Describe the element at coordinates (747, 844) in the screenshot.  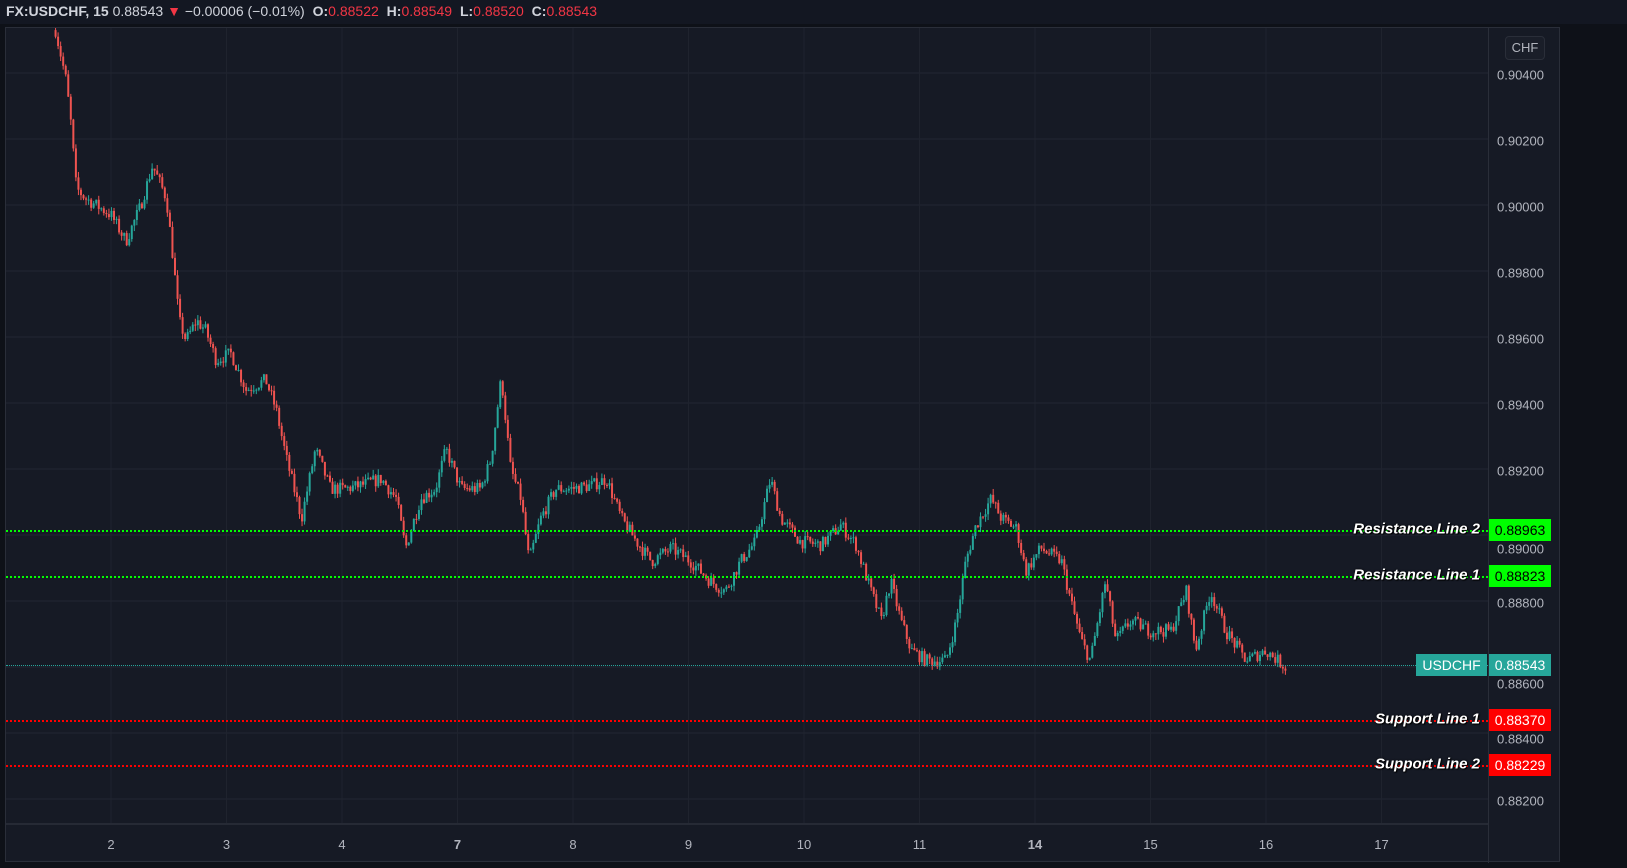
I see `time-axis: 2 3 4 7 8 9 10 11 14 15 16 17` at that location.